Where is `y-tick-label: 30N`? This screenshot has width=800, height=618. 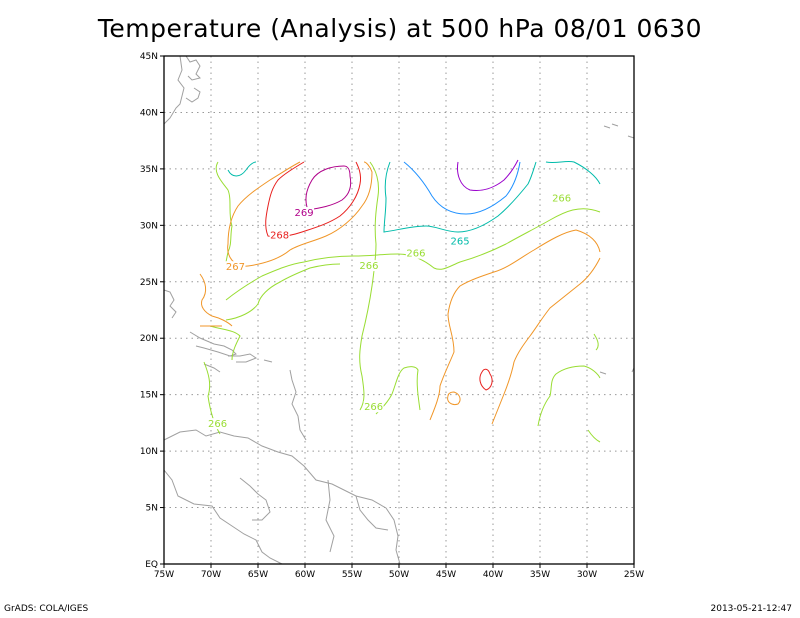
y-tick-label: 30N is located at coordinates (149, 226).